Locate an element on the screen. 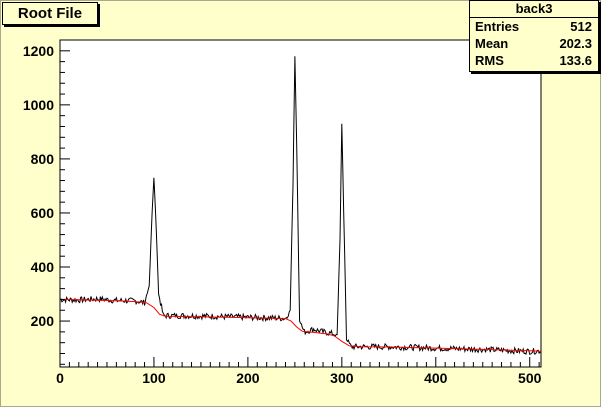 This screenshot has height=407, width=601. x-tick-label: 100 is located at coordinates (154, 378).